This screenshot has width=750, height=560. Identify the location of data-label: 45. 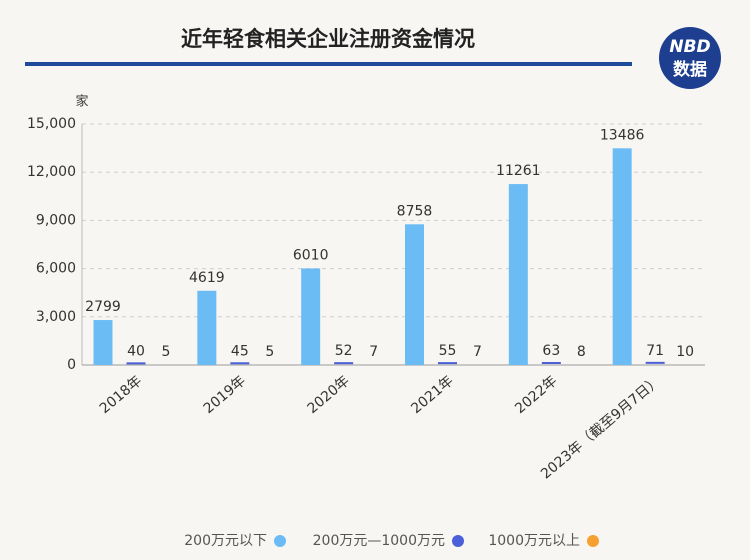
(240, 351).